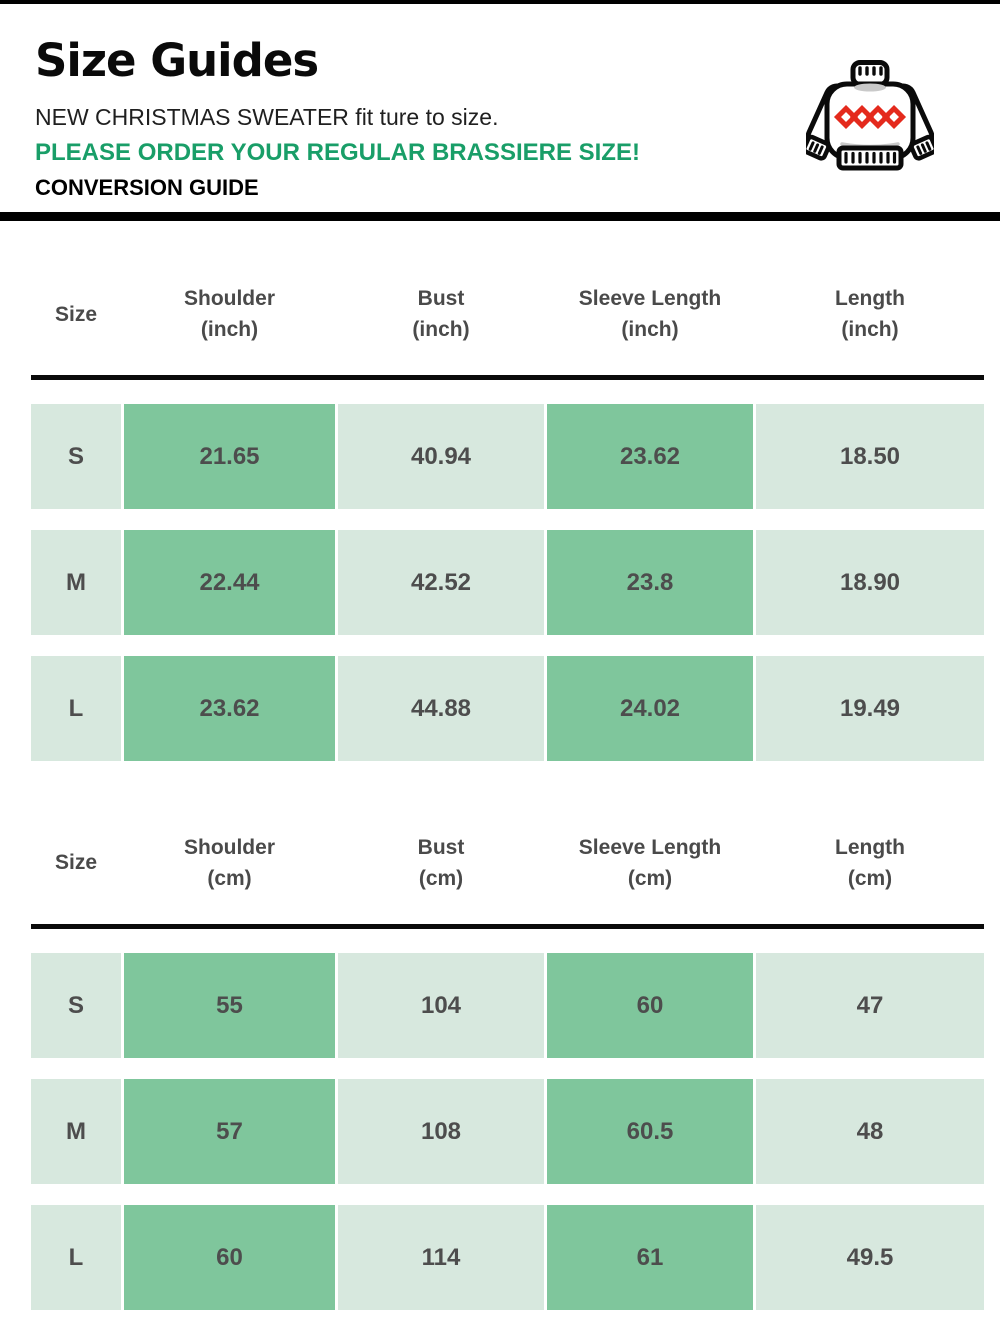 This screenshot has width=1000, height=1331. Describe the element at coordinates (441, 863) in the screenshot. I see `column-header-bust: Bust (cm)` at that location.